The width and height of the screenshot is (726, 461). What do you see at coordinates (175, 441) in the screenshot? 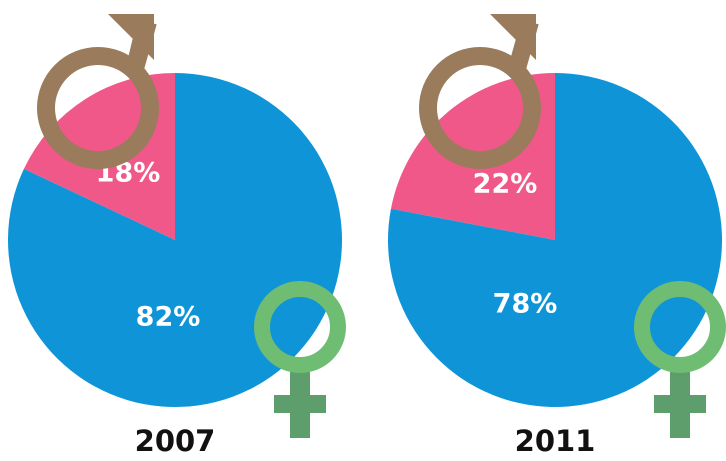
I see `chart-title: 2007` at bounding box center [175, 441].